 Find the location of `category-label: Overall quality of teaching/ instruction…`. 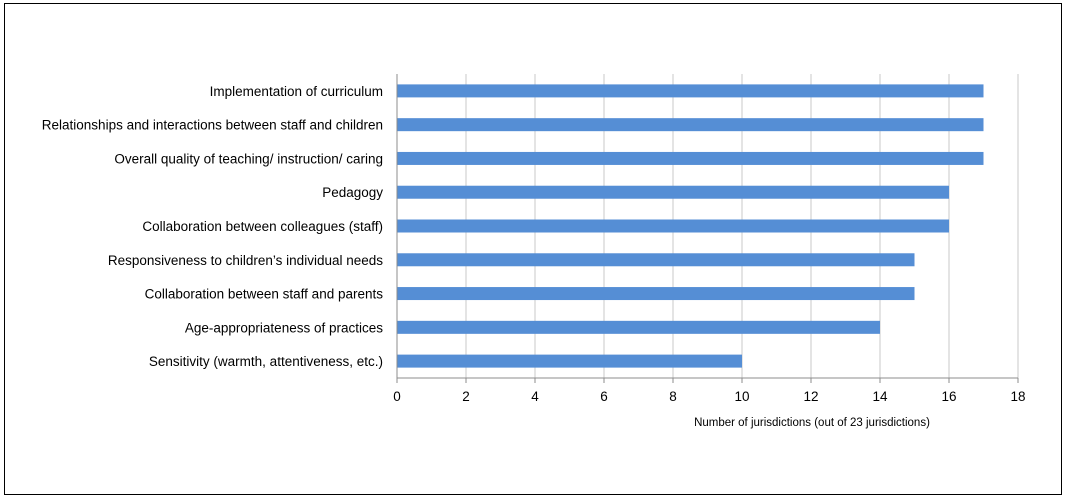

category-label: Overall quality of teaching/ instruction… is located at coordinates (248, 158).